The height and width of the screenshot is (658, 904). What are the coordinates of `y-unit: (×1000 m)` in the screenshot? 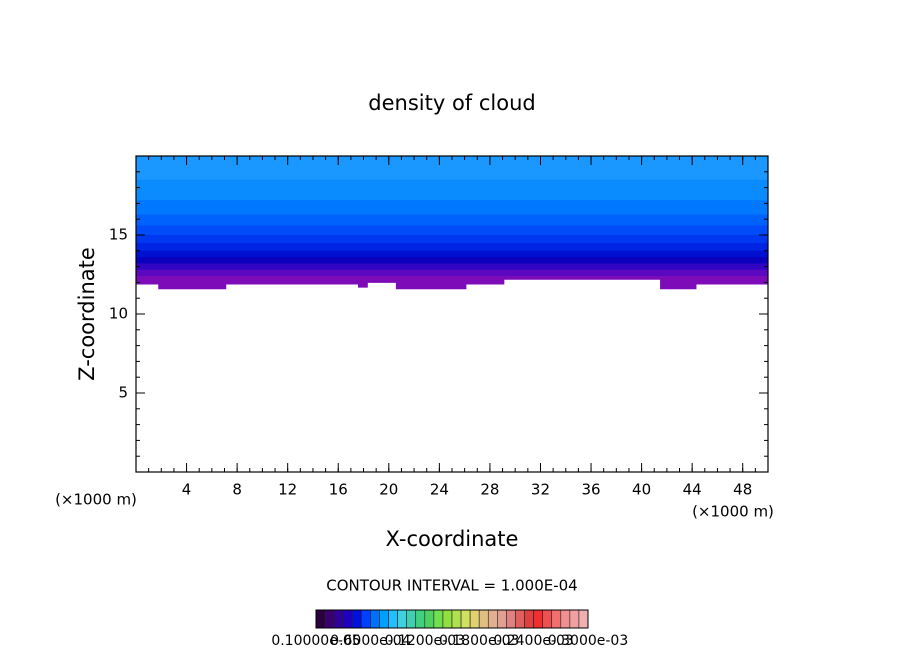 It's located at (96, 500).